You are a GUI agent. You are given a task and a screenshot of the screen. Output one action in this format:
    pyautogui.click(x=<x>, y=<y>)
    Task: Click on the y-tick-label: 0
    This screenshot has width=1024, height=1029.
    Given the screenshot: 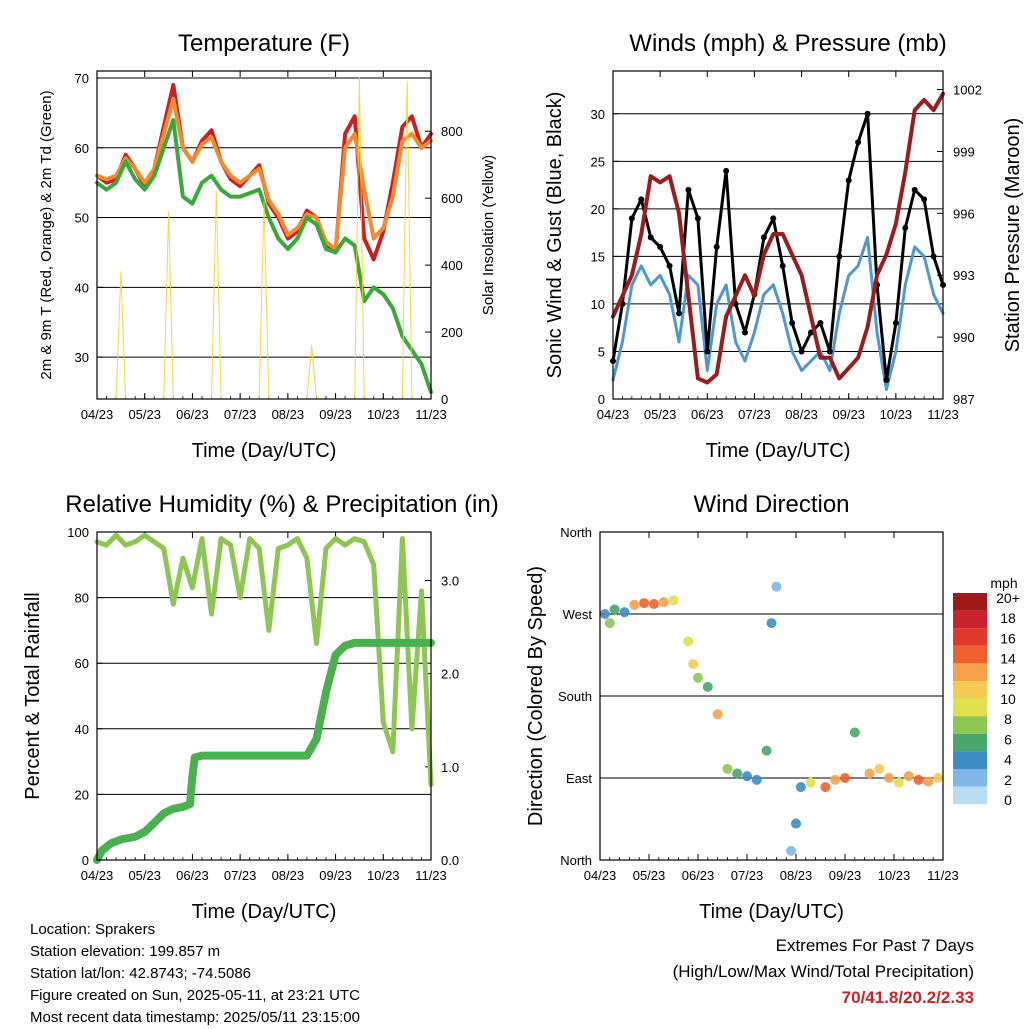 What is the action you would take?
    pyautogui.click(x=85, y=860)
    